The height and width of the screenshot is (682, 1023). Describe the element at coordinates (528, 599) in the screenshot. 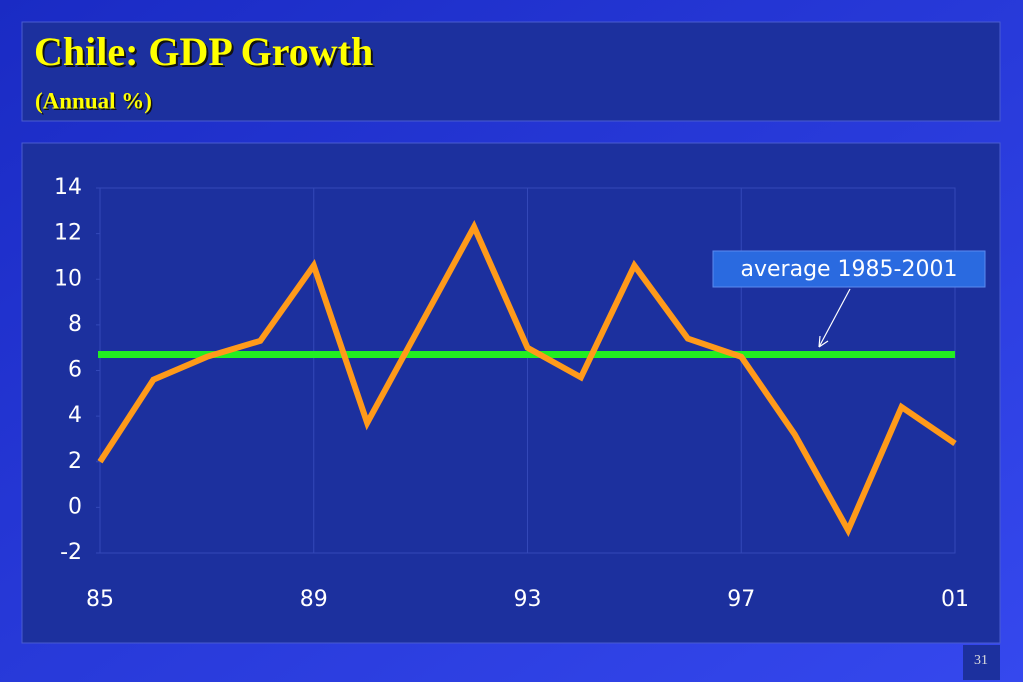

I see `x-tick-label: 93` at that location.